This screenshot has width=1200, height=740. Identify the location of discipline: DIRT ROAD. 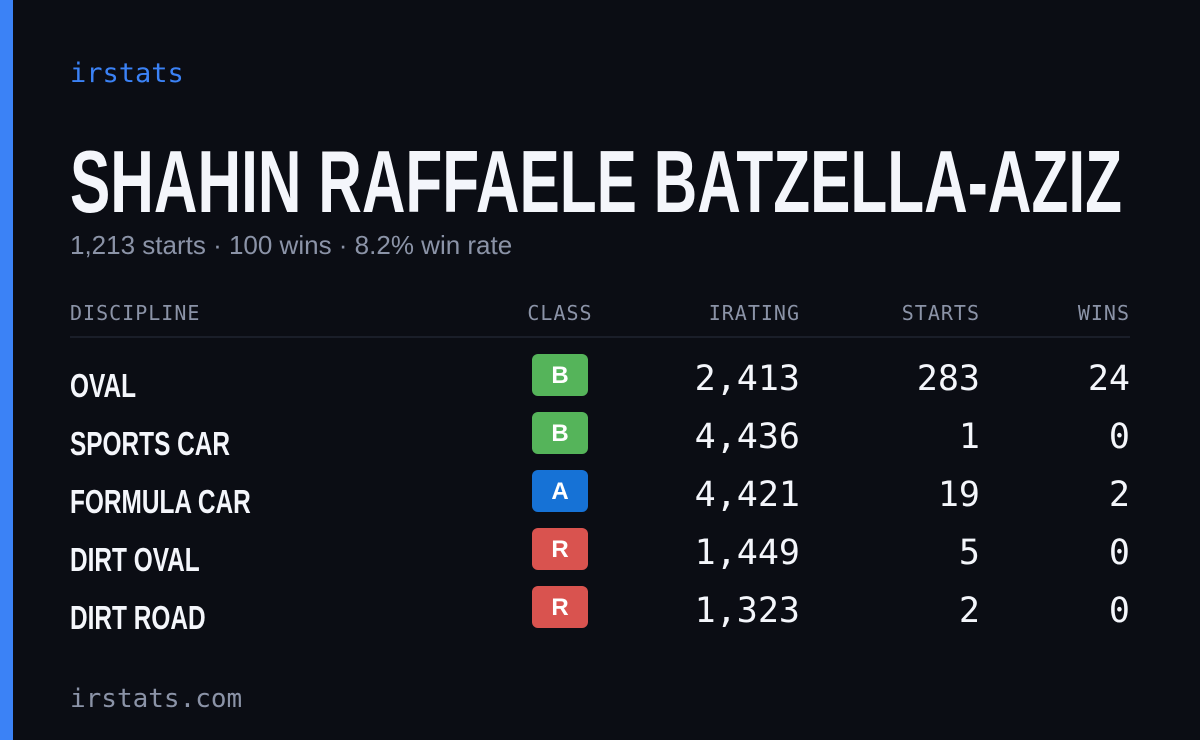
(138, 619).